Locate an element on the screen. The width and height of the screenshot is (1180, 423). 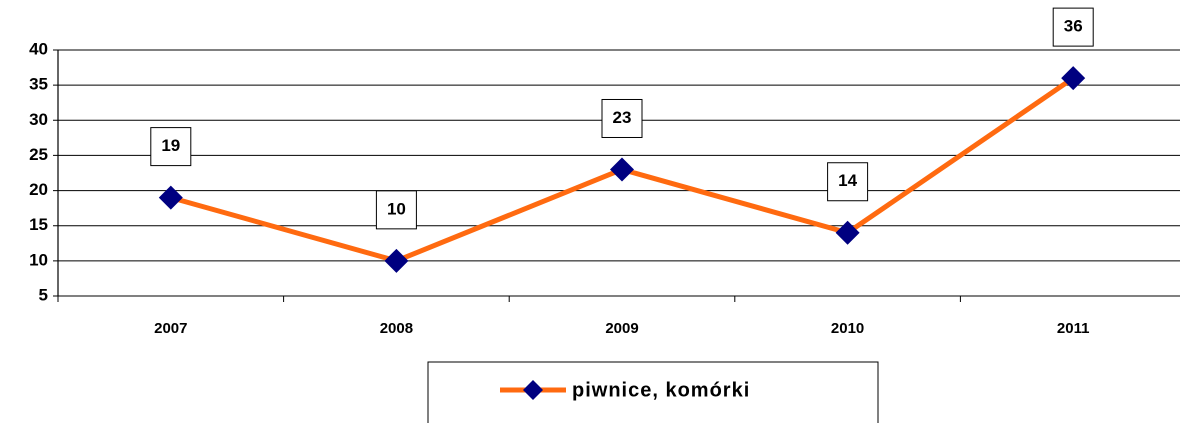
data-label: 36 is located at coordinates (1073, 26).